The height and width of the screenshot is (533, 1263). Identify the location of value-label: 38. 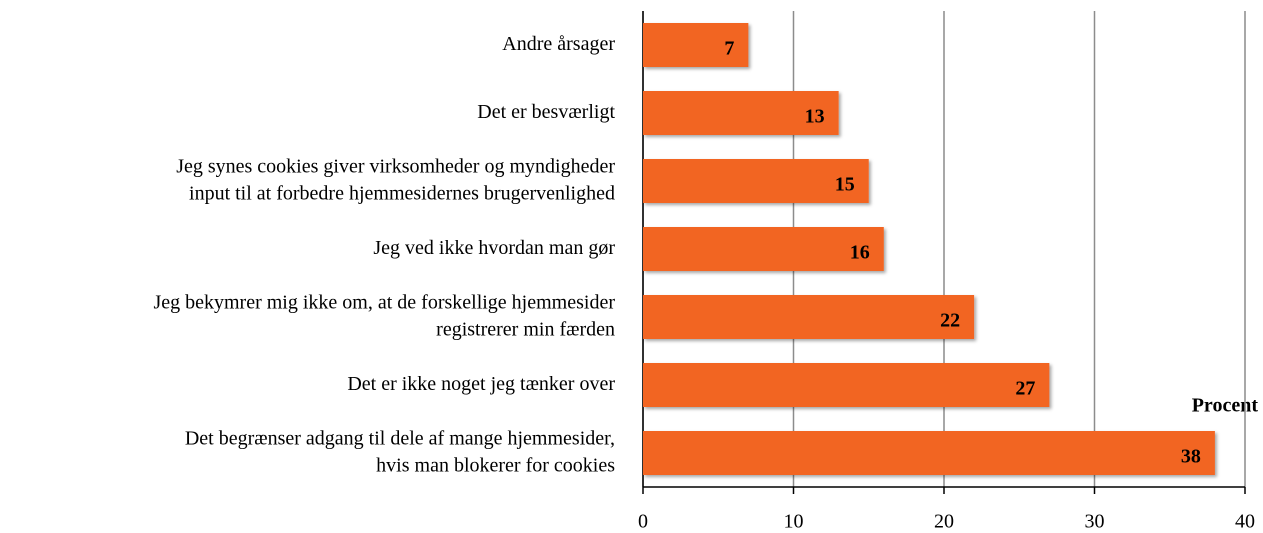
(1191, 457).